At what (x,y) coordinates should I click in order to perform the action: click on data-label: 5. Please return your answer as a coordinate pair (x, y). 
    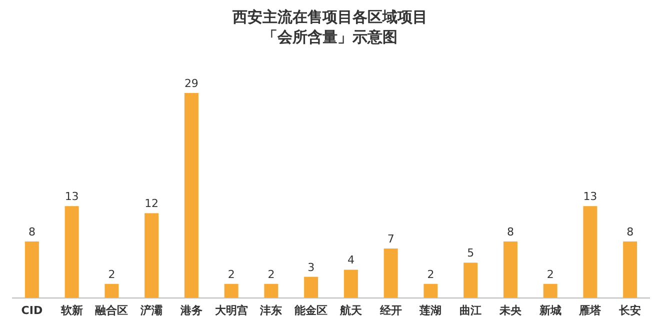
    Looking at the image, I should click on (470, 253).